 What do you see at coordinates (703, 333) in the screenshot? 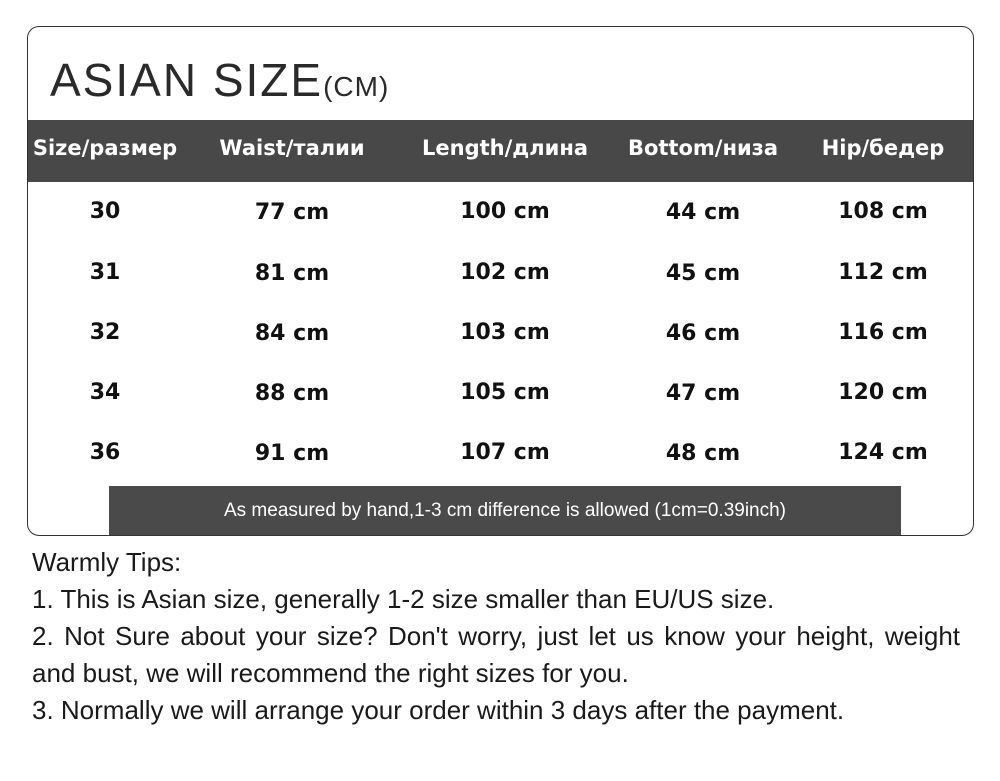
I see `table-cell: 46 cm` at bounding box center [703, 333].